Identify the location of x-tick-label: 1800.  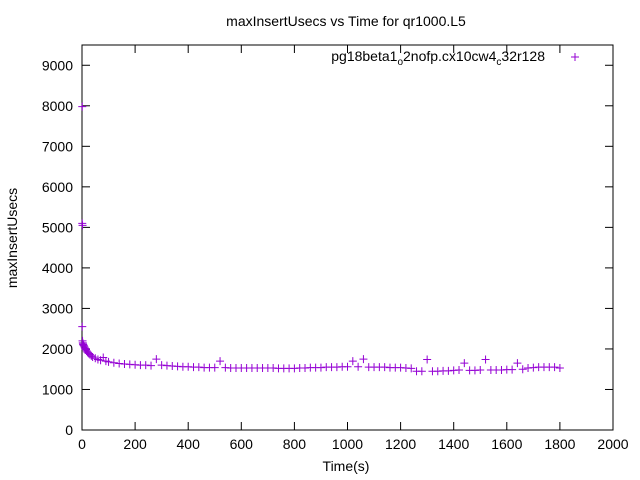
(559, 444).